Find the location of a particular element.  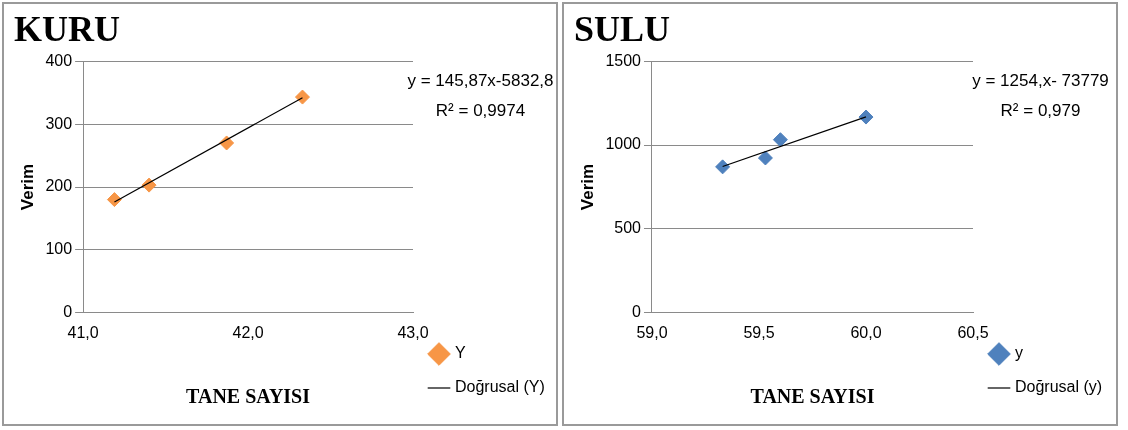

legend-label: Doğrusal (y) is located at coordinates (1059, 387).